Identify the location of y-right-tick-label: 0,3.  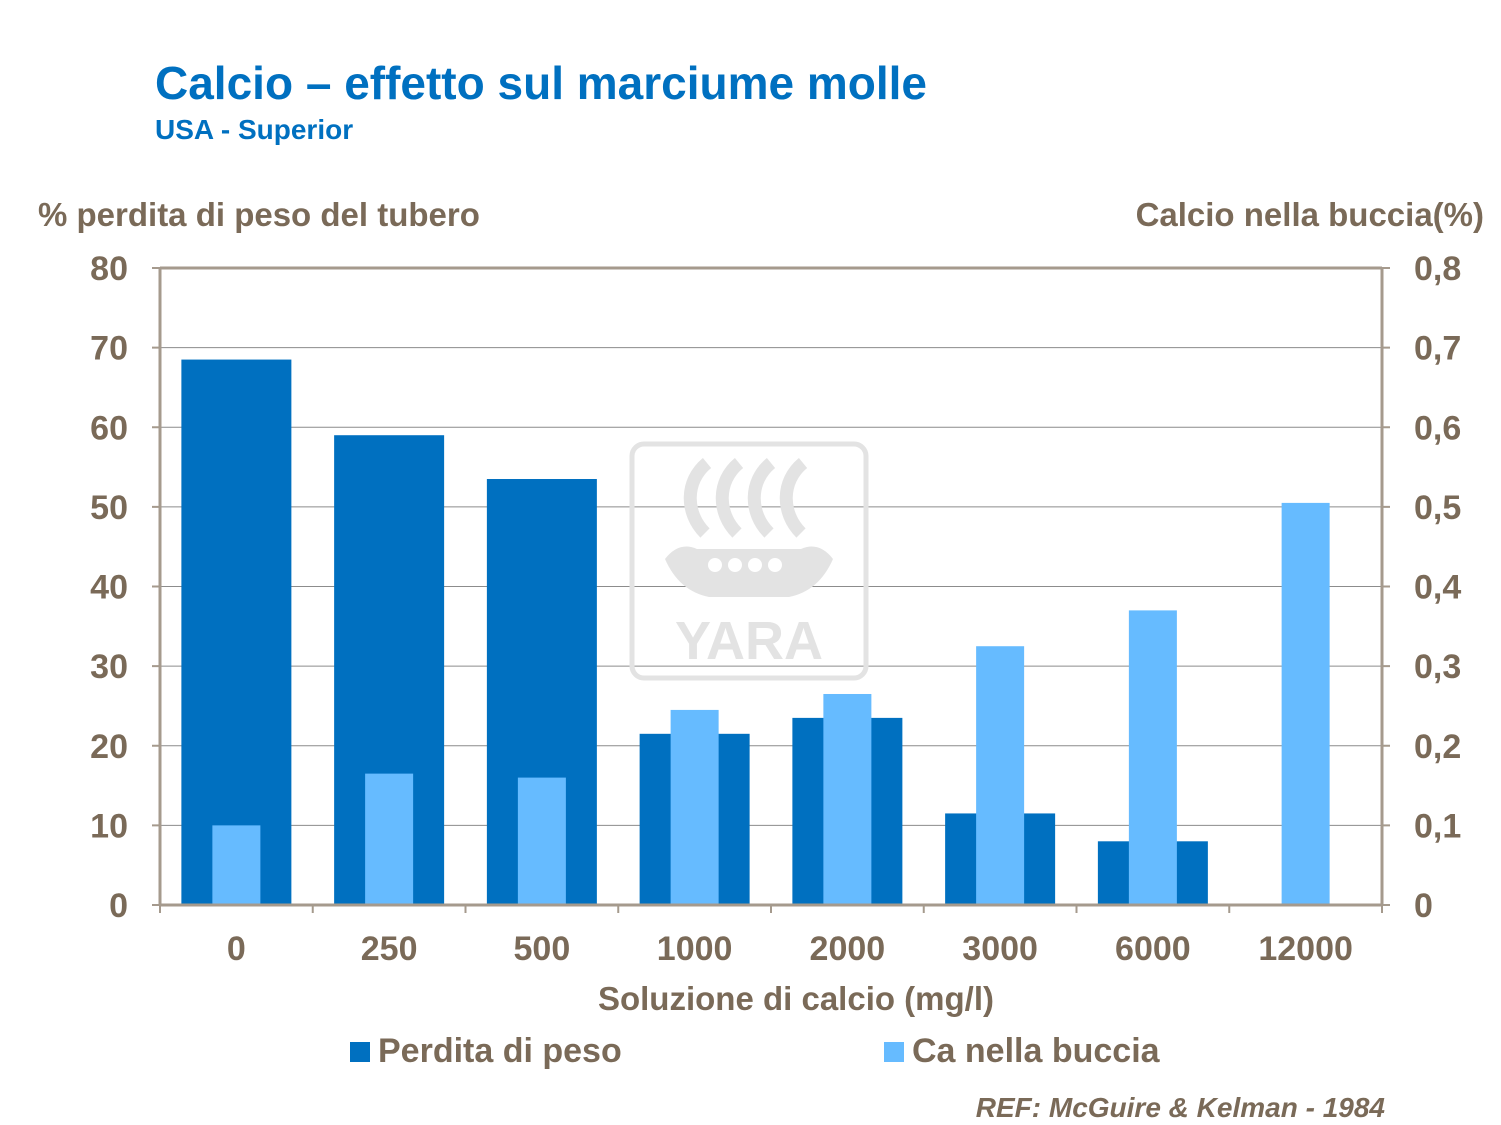
(1437, 667).